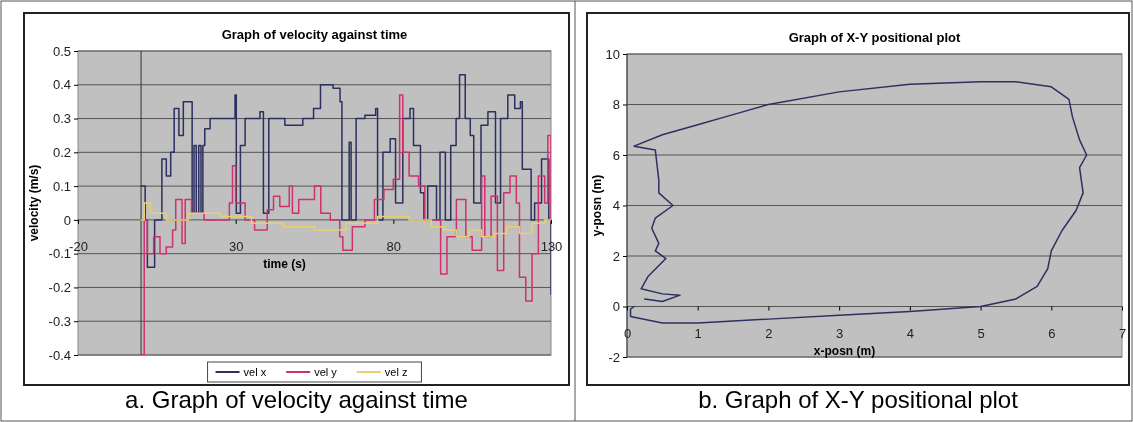 This screenshot has width=1133, height=422. Describe the element at coordinates (59, 288) in the screenshot. I see `y-tick-label: -0.2` at that location.